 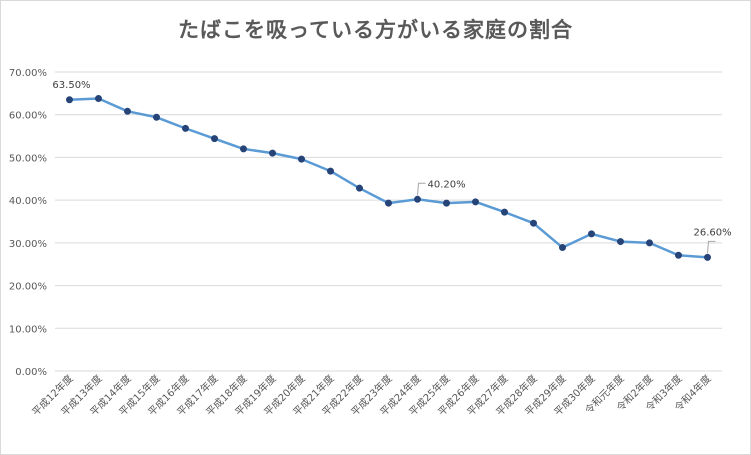 I want to click on y-tick-label: 30.00%, so click(x=28, y=244).